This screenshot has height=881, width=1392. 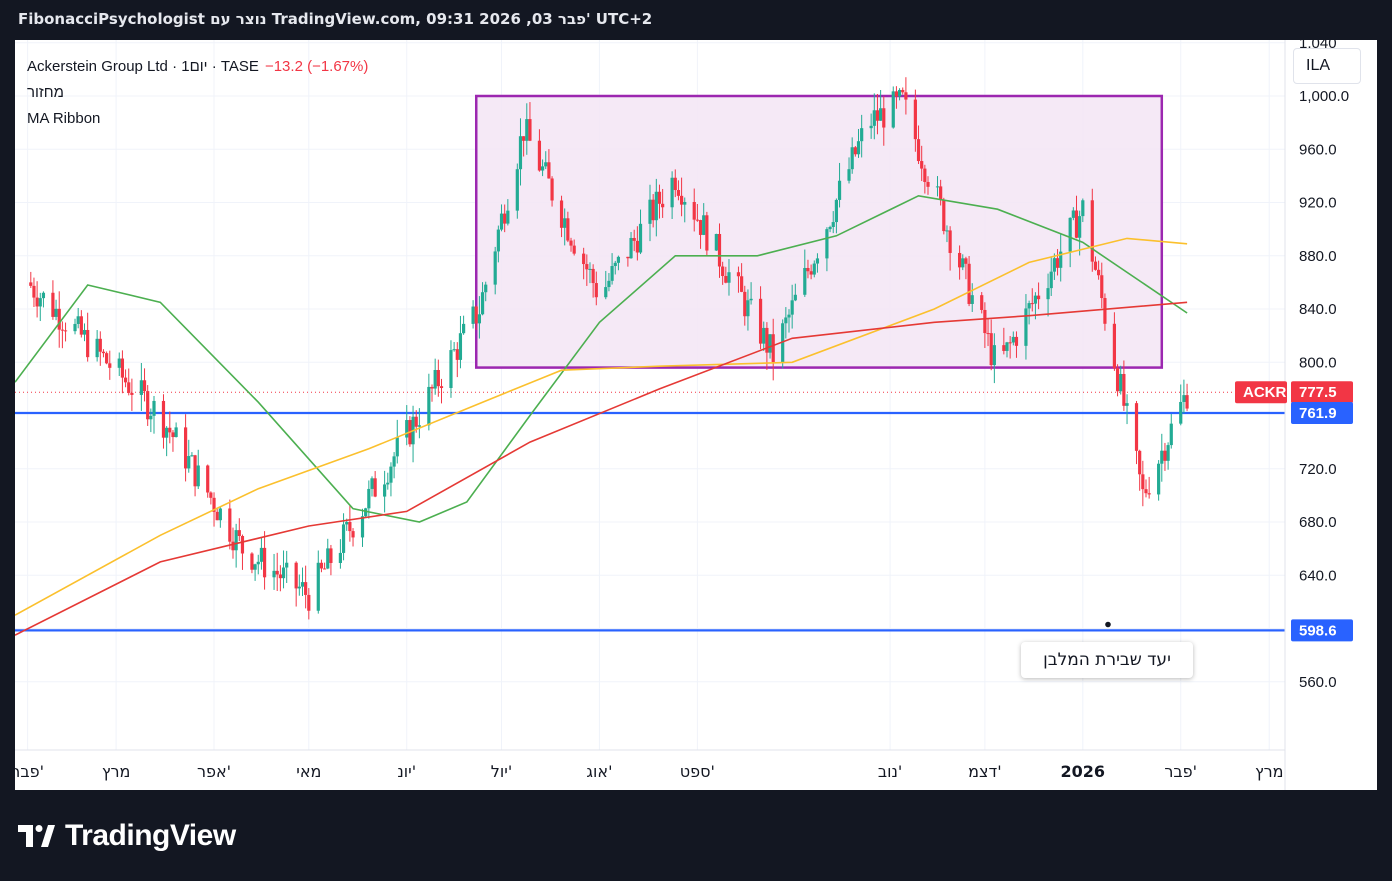 I want to click on annotation-anchor-dot, so click(x=1108, y=624).